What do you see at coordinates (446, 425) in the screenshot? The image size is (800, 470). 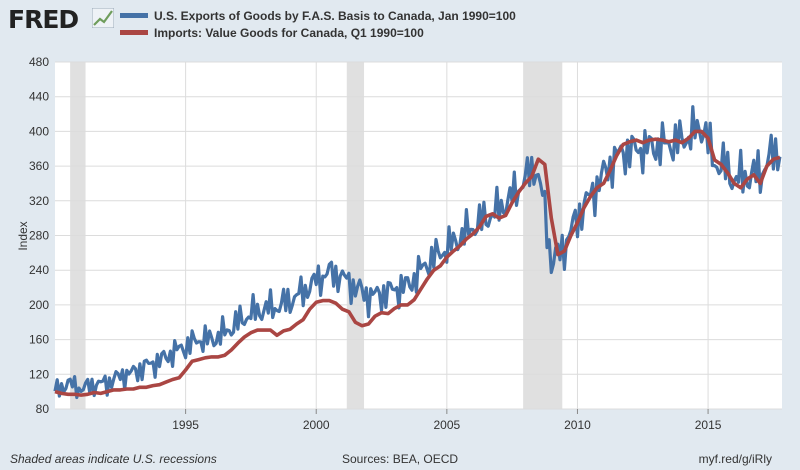 I see `x-tick-label-2005: 2005` at bounding box center [446, 425].